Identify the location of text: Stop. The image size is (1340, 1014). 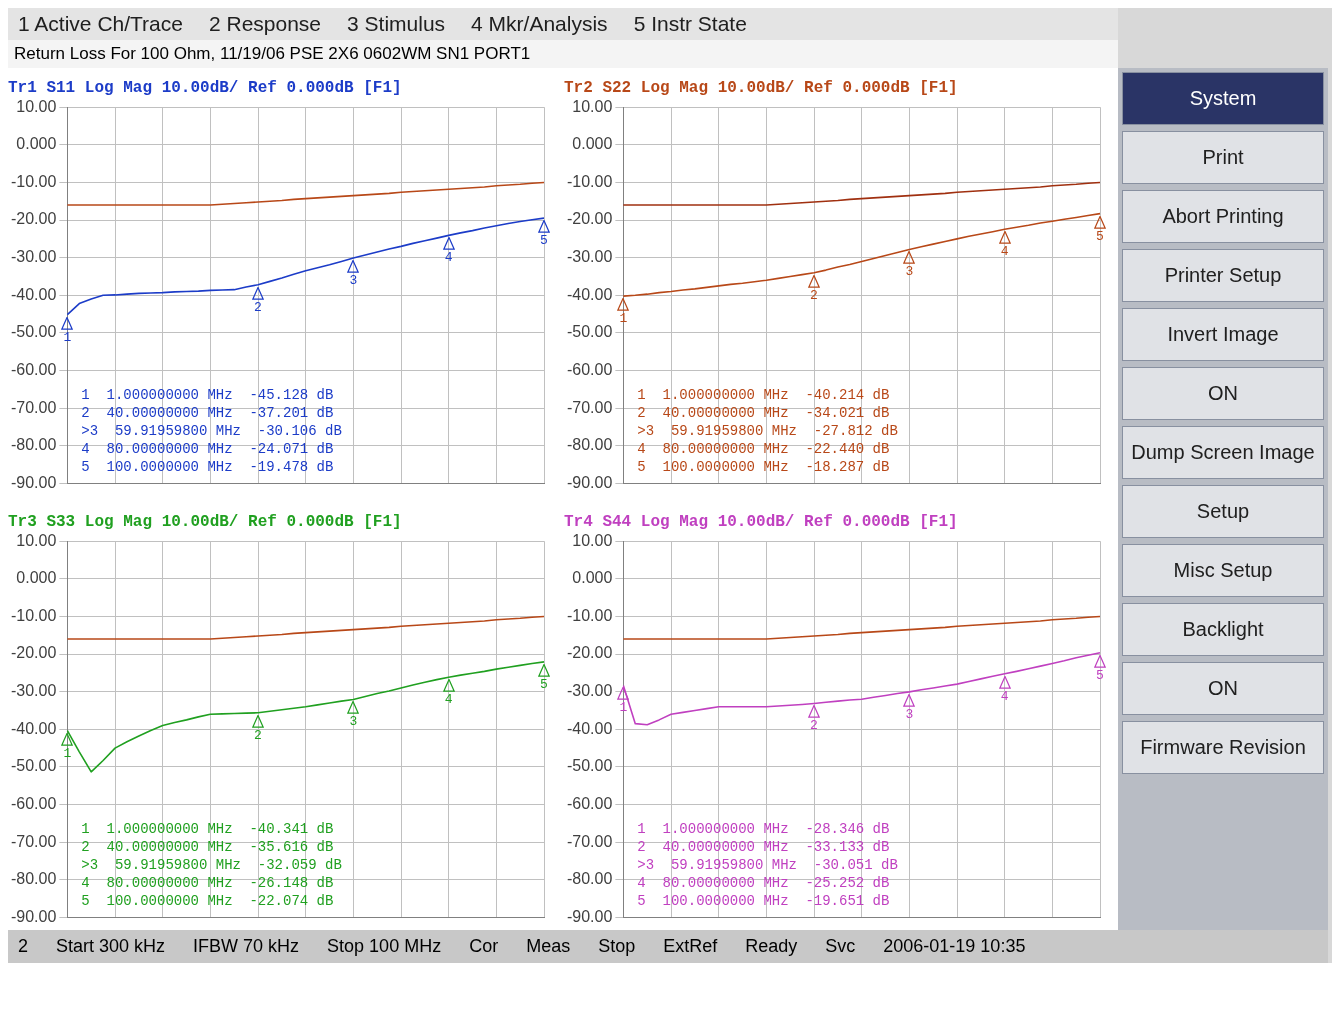
(617, 946).